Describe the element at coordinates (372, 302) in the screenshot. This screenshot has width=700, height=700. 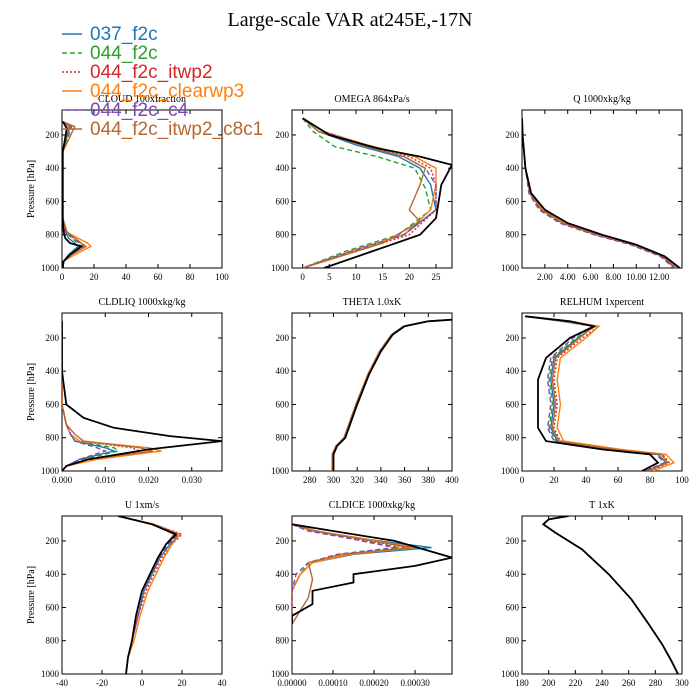
I see `panel-title: THETA 1.0xK` at that location.